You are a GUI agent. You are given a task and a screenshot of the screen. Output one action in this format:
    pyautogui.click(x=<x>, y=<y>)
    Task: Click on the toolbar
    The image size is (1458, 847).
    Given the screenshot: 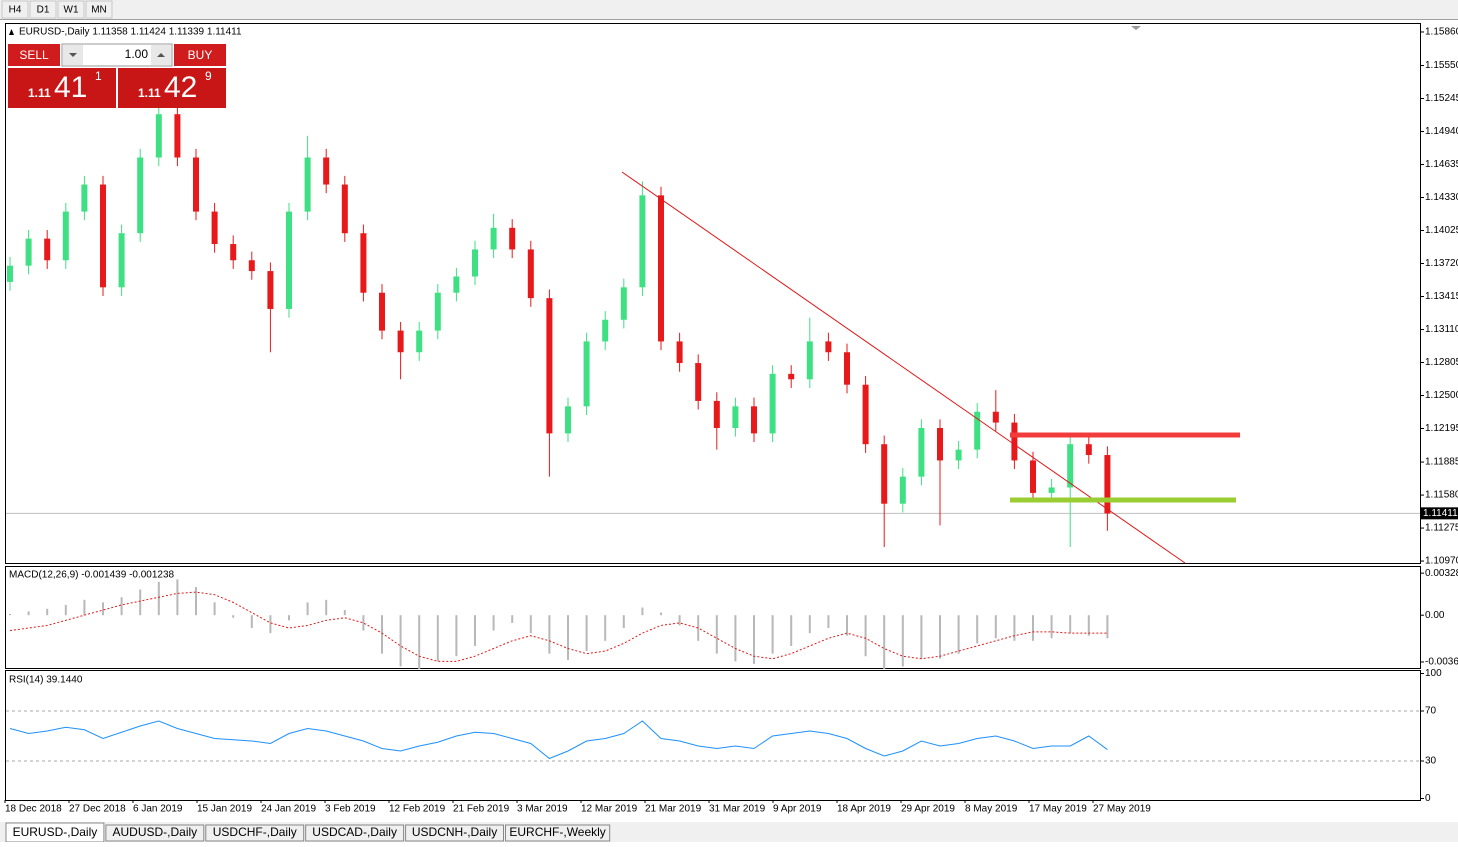 What is the action you would take?
    pyautogui.click(x=729, y=9)
    